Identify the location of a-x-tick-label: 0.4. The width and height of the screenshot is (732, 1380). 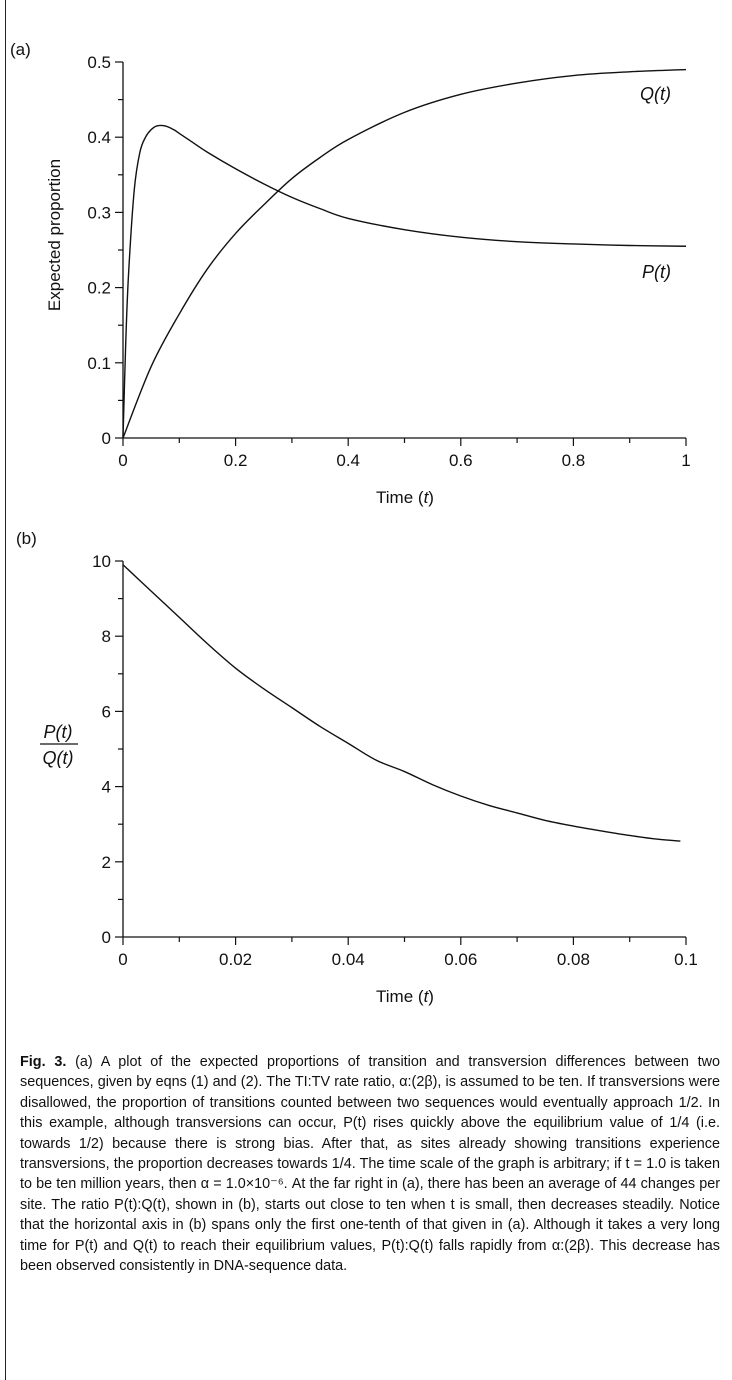
(348, 460).